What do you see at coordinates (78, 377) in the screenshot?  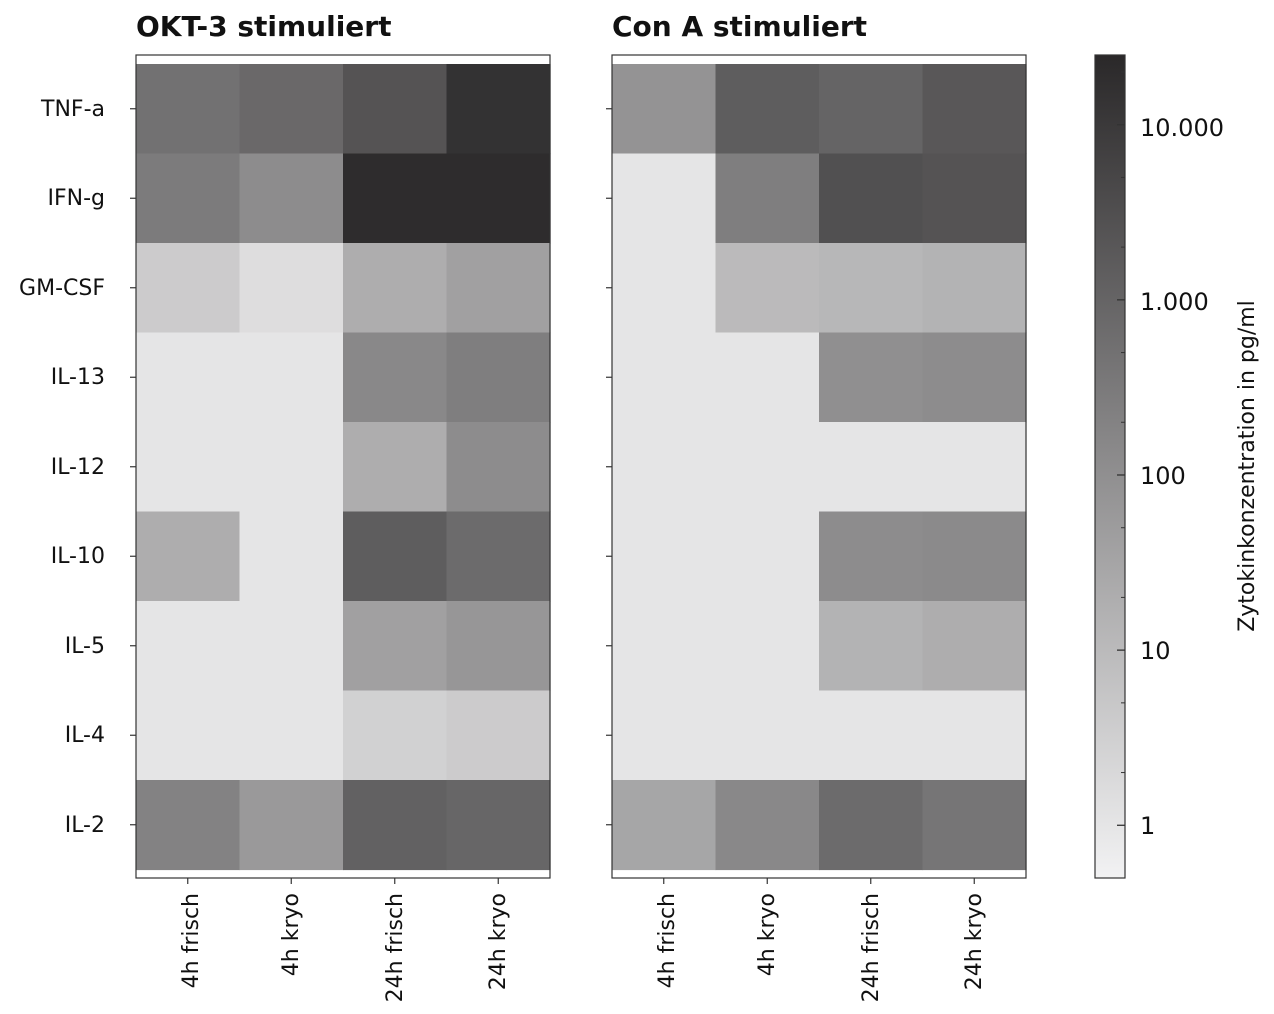 I see `row-label: IL-13` at bounding box center [78, 377].